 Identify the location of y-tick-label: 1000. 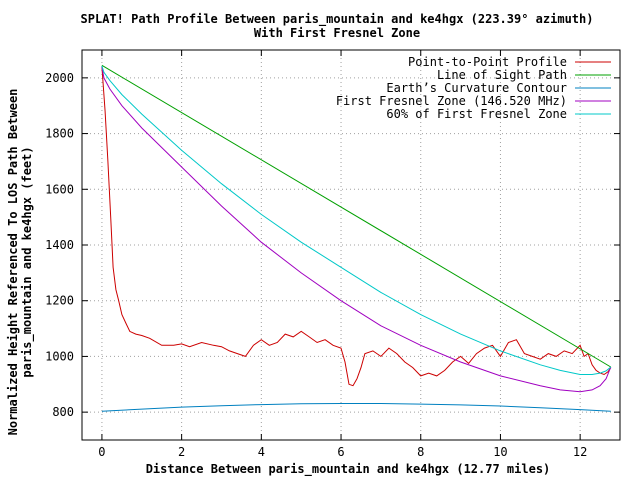
(59, 356).